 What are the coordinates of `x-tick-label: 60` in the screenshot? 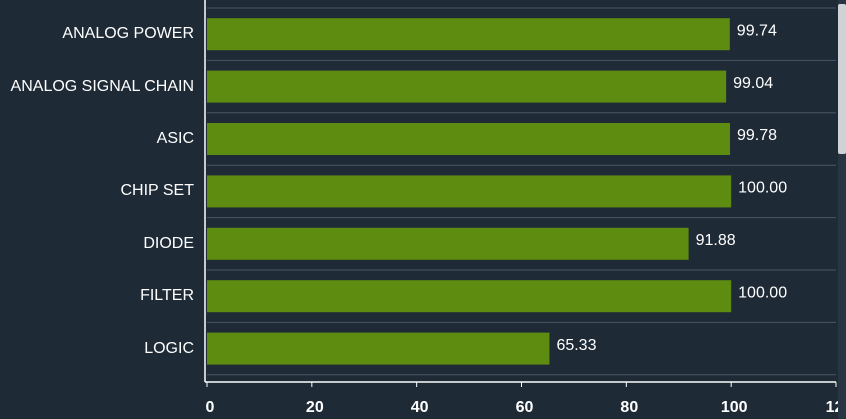 It's located at (525, 407).